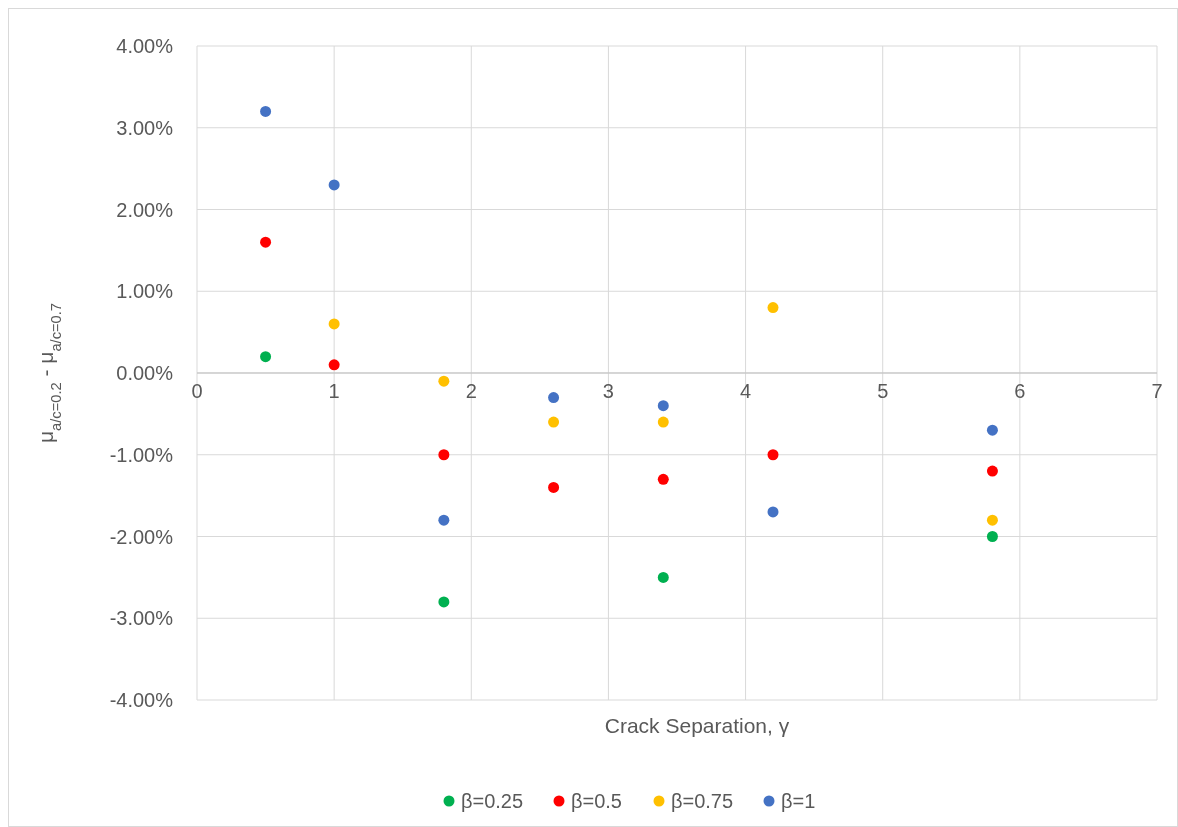 This screenshot has width=1178, height=827. What do you see at coordinates (141, 454) in the screenshot?
I see `y-tick-label: -1.00%` at bounding box center [141, 454].